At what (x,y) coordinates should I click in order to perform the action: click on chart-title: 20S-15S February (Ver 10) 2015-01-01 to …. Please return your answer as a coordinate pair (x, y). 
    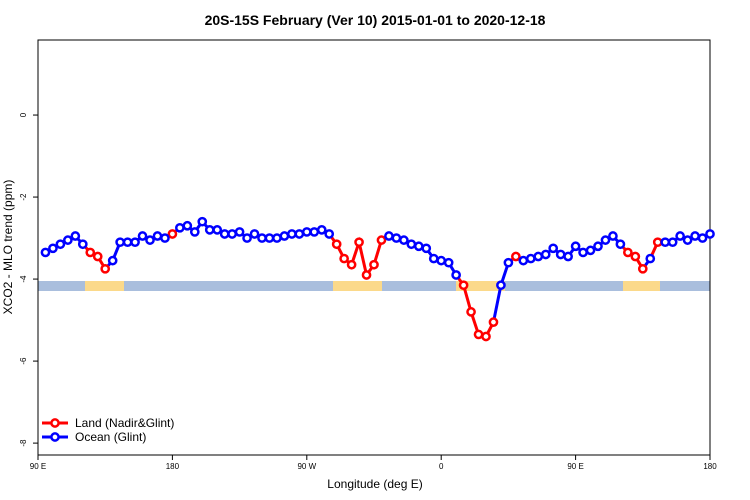
    Looking at the image, I should click on (375, 20).